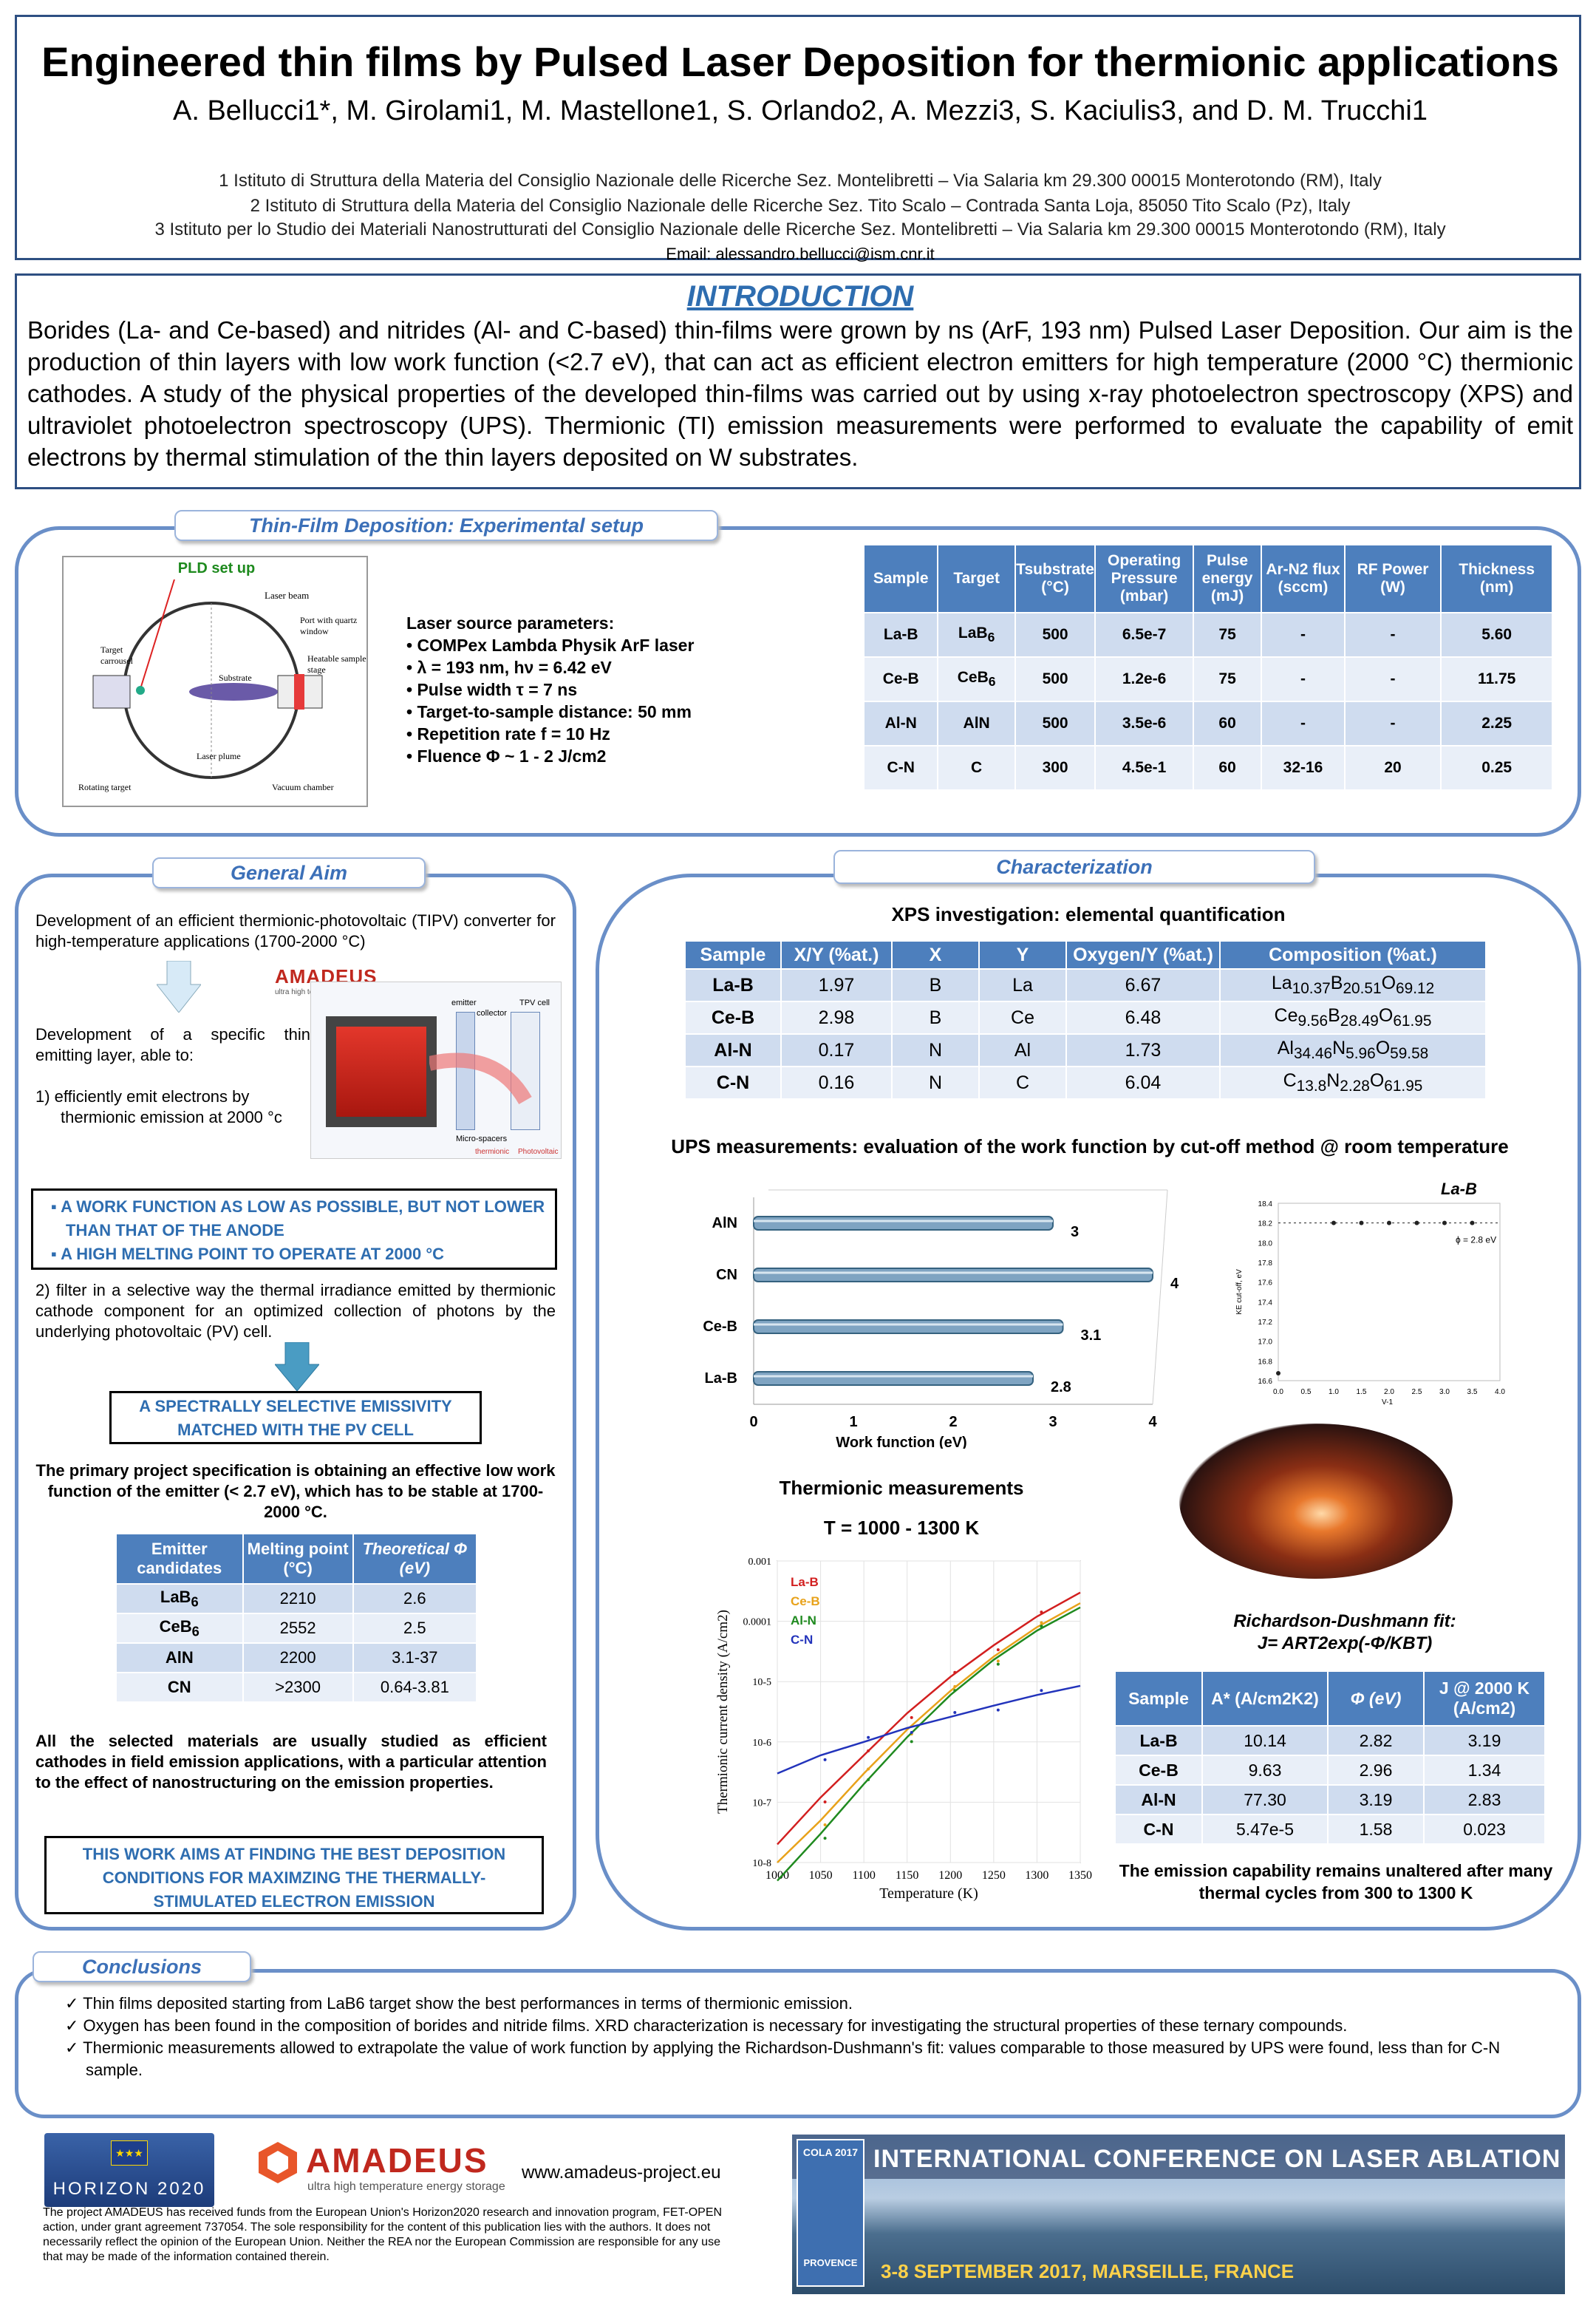  Describe the element at coordinates (1160, 1297) in the screenshot. I see `right-edge` at that location.